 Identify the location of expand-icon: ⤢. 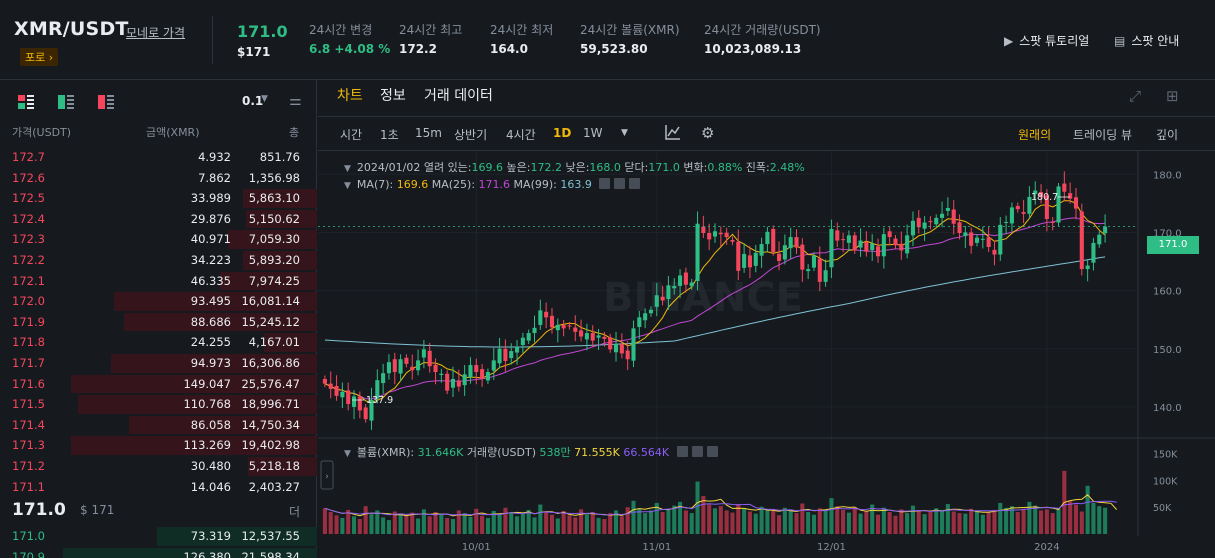
(1135, 96).